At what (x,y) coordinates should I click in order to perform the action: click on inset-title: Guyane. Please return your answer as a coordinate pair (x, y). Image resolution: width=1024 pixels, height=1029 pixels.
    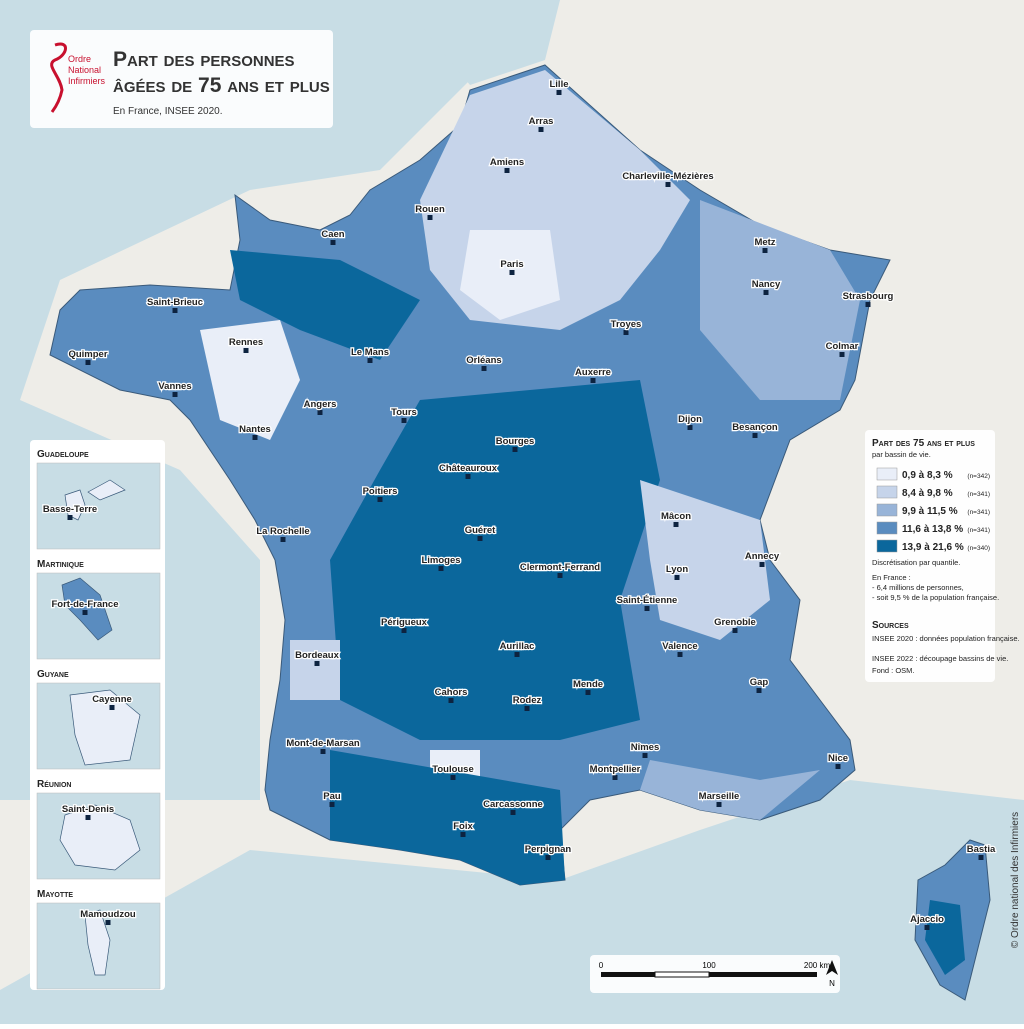
    Looking at the image, I should click on (53, 674).